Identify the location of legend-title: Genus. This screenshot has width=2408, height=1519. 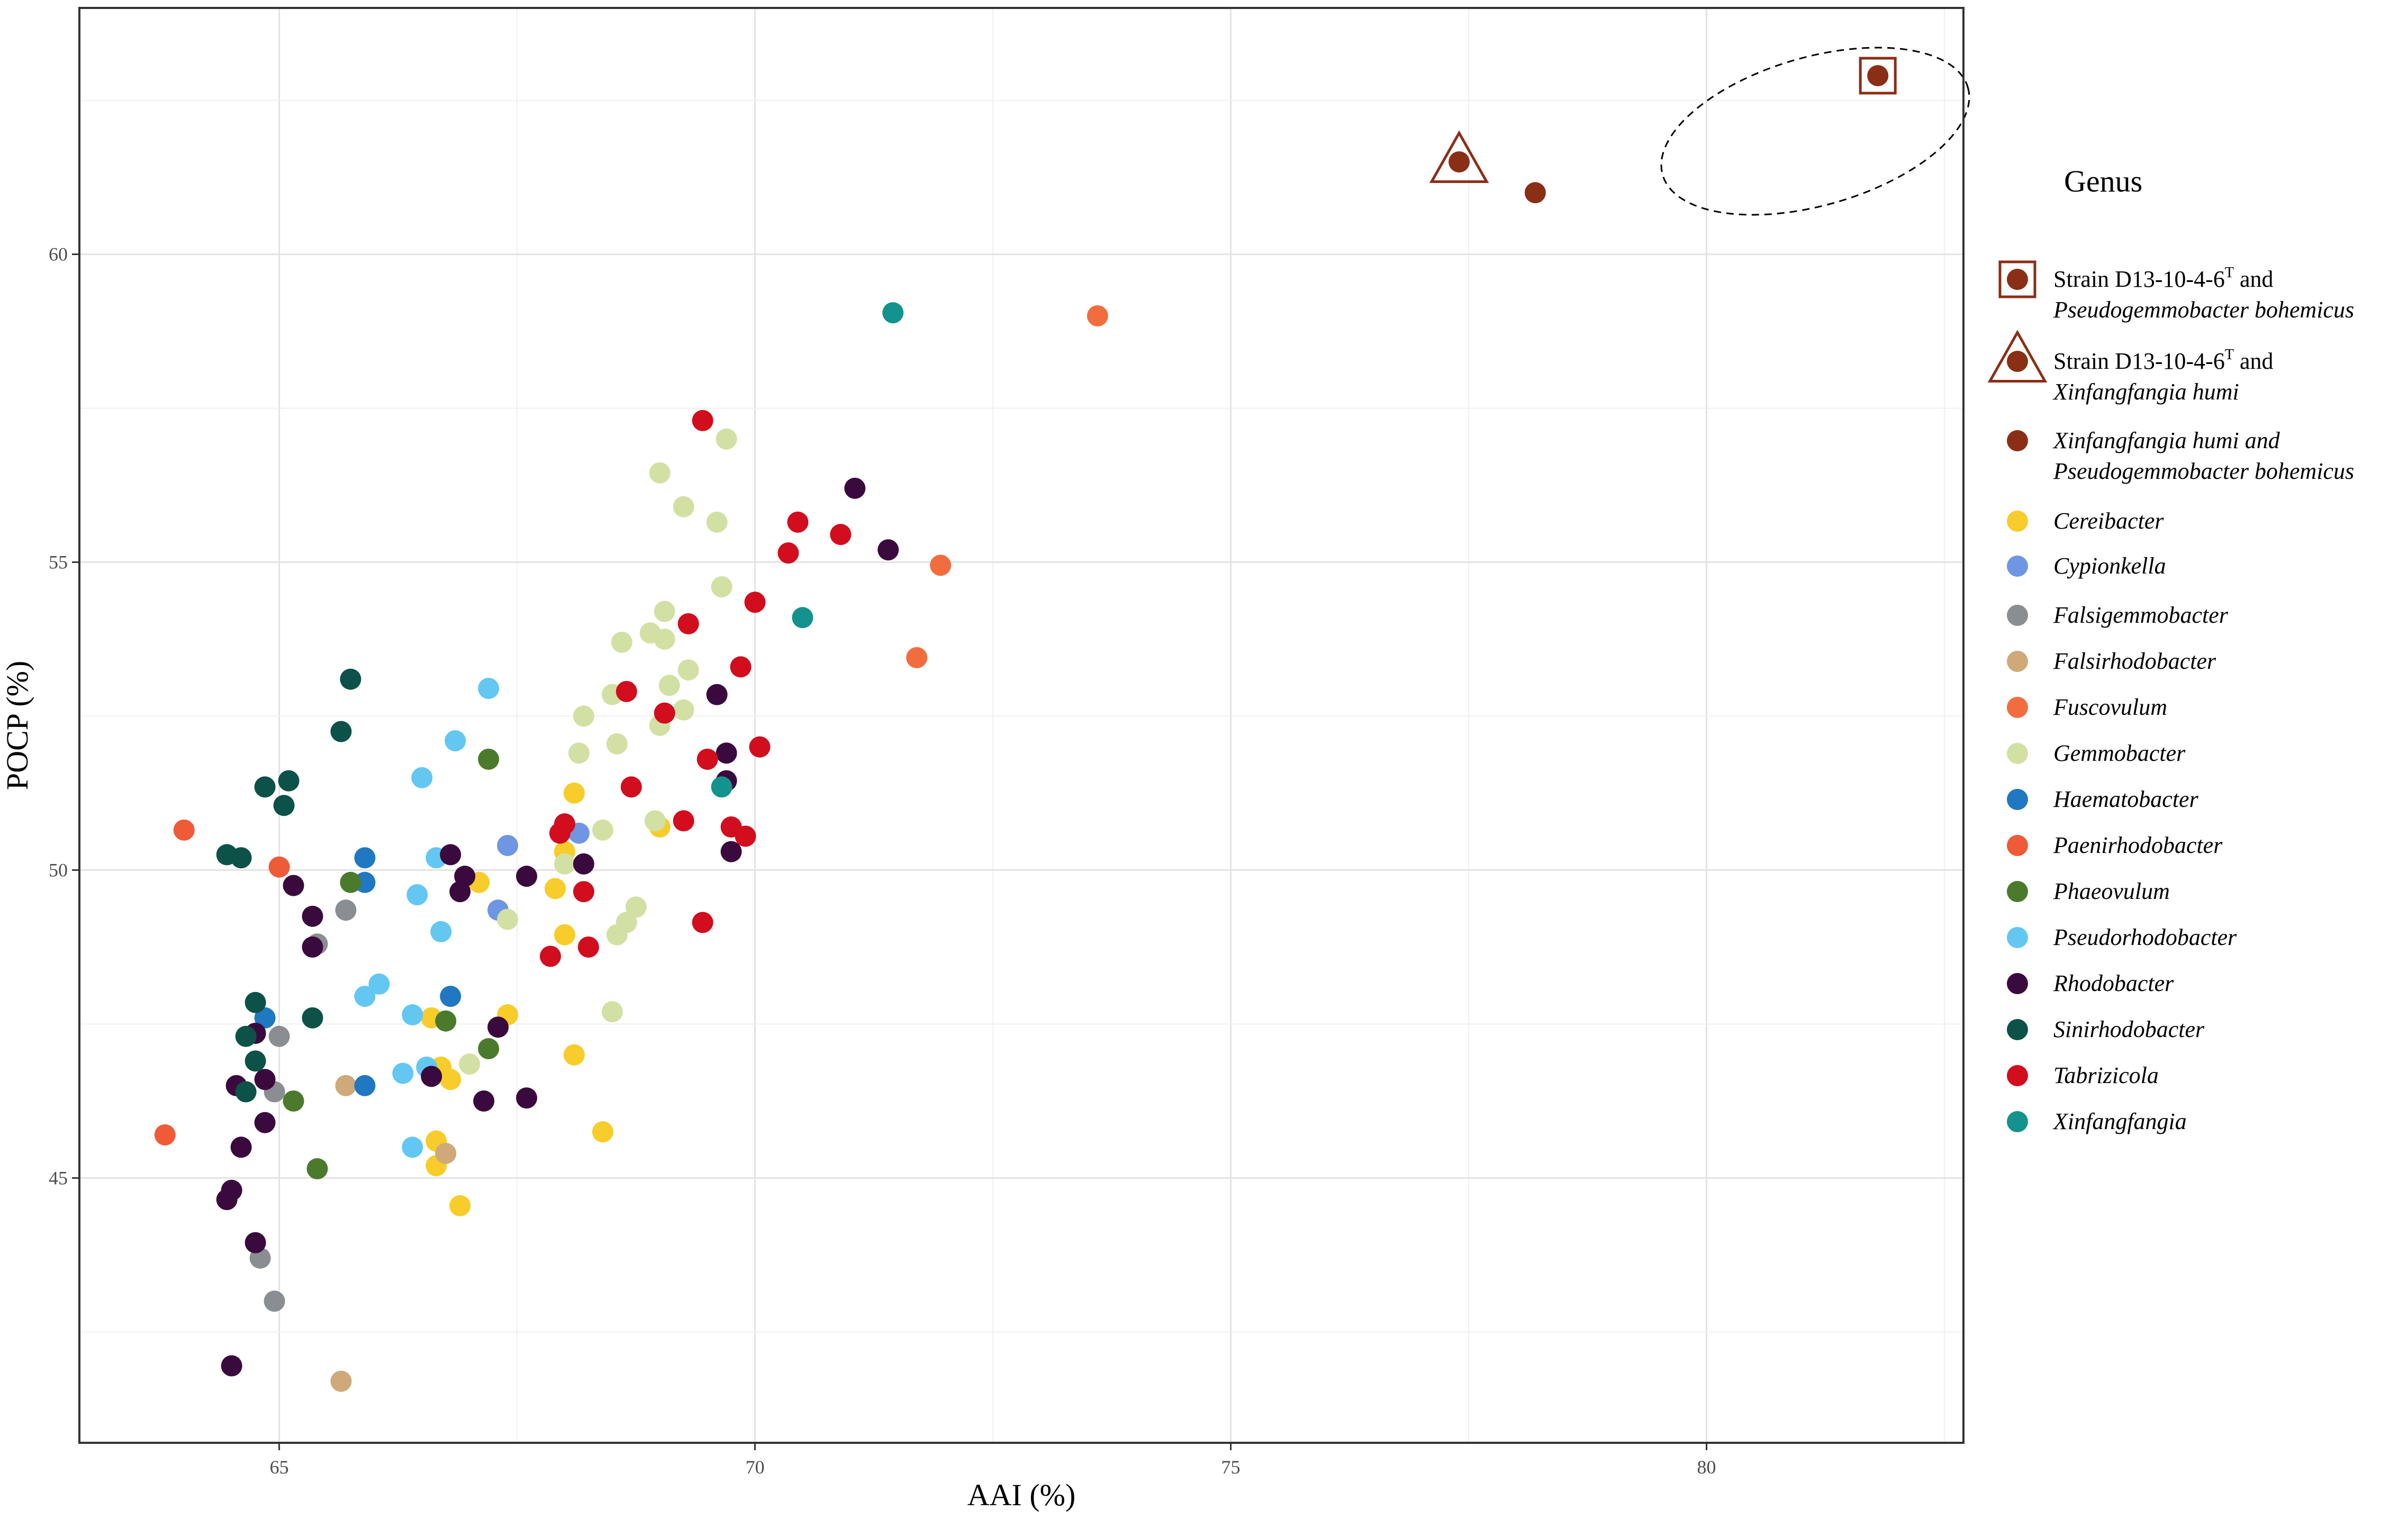
(2103, 181).